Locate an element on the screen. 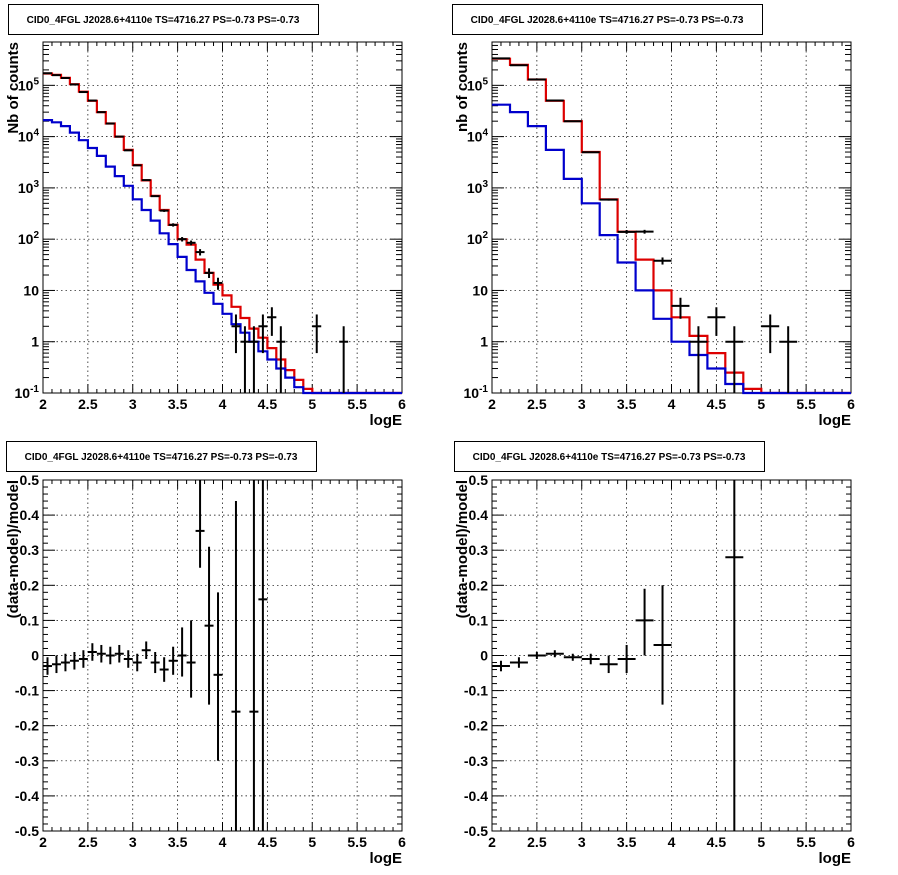 The height and width of the screenshot is (875, 898). y-tick-label: -0.1 is located at coordinates (476, 691).